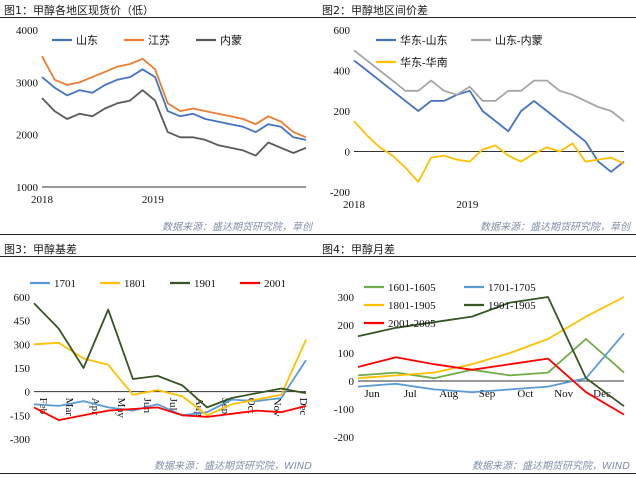 This screenshot has height=478, width=636. What do you see at coordinates (602, 394) in the screenshot?
I see `x-tick-label: Dec` at bounding box center [602, 394].